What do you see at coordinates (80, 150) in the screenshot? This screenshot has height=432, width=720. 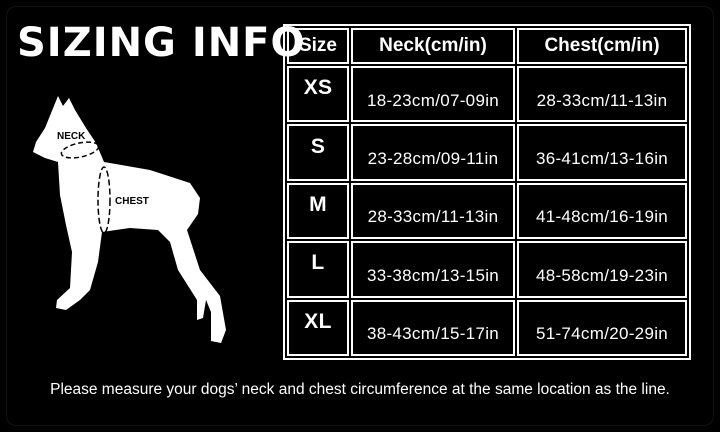 I see `neck-measure-line` at bounding box center [80, 150].